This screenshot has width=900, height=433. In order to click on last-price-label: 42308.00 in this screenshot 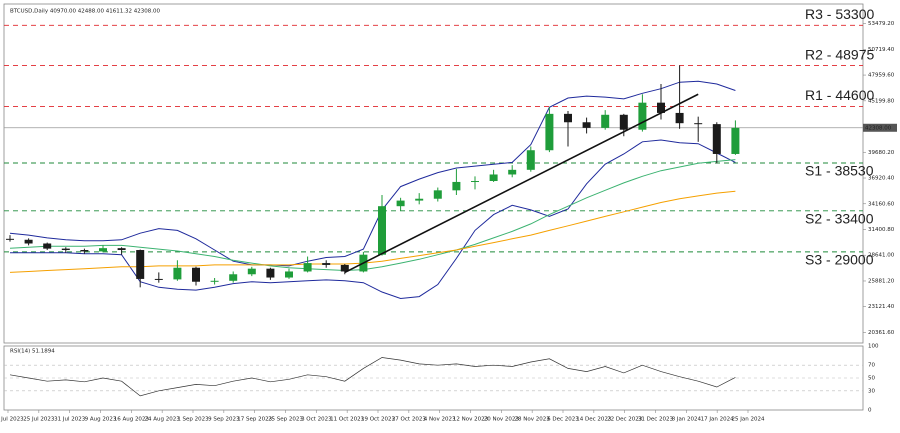, I will do `click(878, 128)`.